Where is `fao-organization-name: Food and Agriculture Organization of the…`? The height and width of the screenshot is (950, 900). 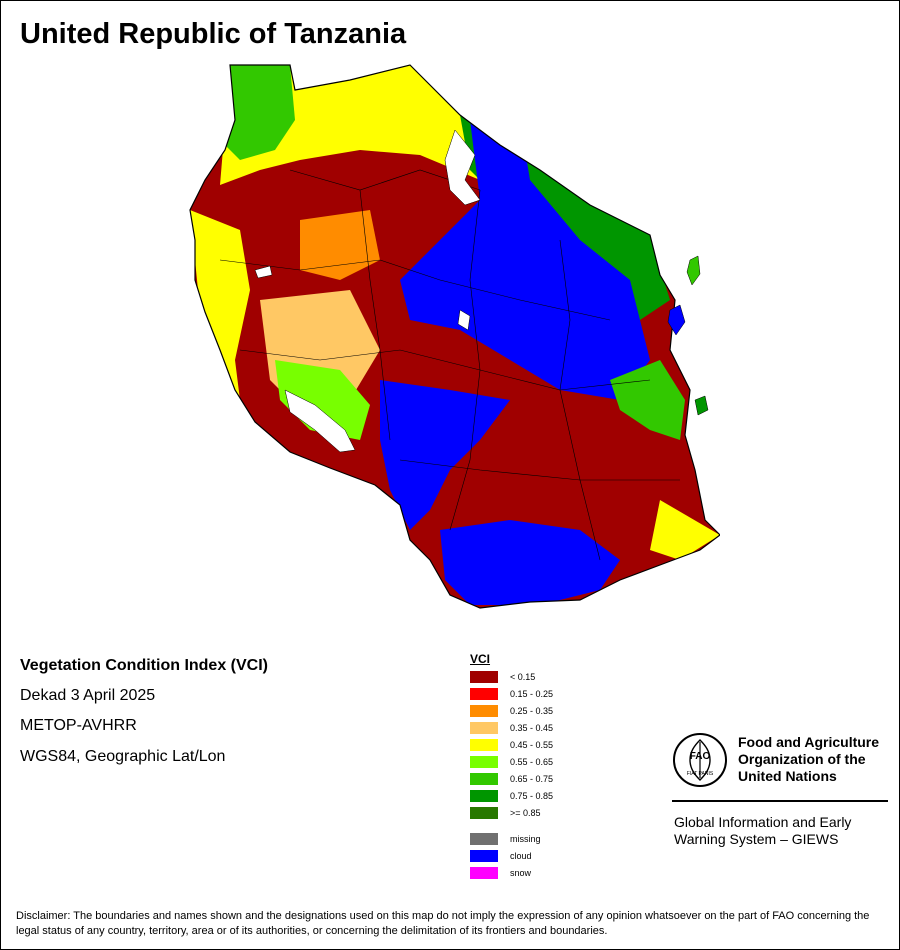 fao-organization-name: Food and Agriculture Organization of the… is located at coordinates (818, 759).